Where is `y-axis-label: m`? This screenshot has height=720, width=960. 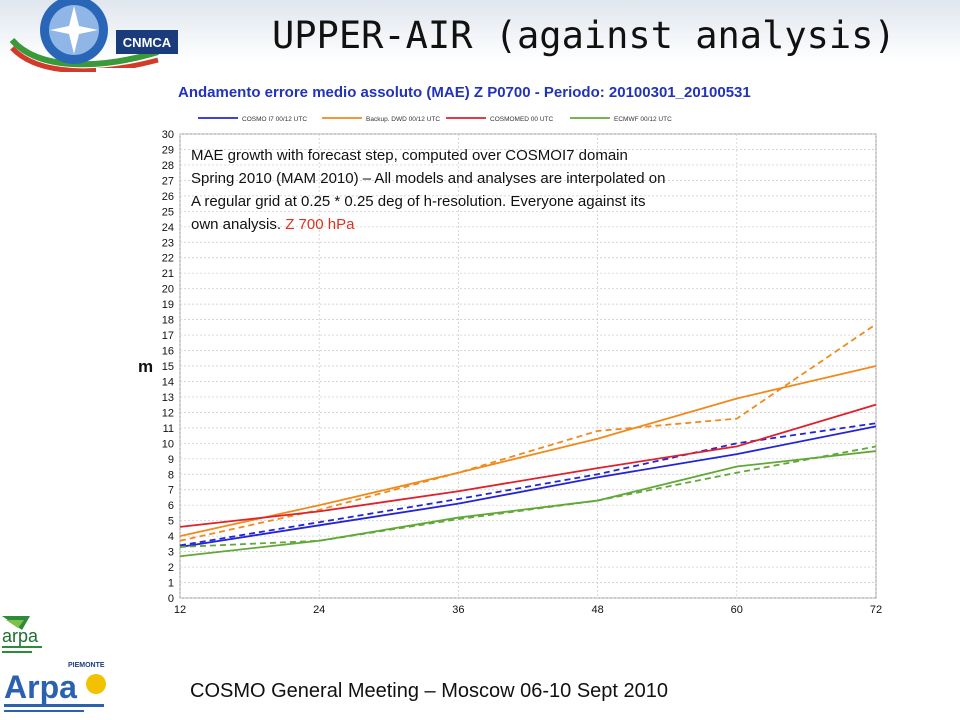
y-axis-label: m is located at coordinates (145, 366).